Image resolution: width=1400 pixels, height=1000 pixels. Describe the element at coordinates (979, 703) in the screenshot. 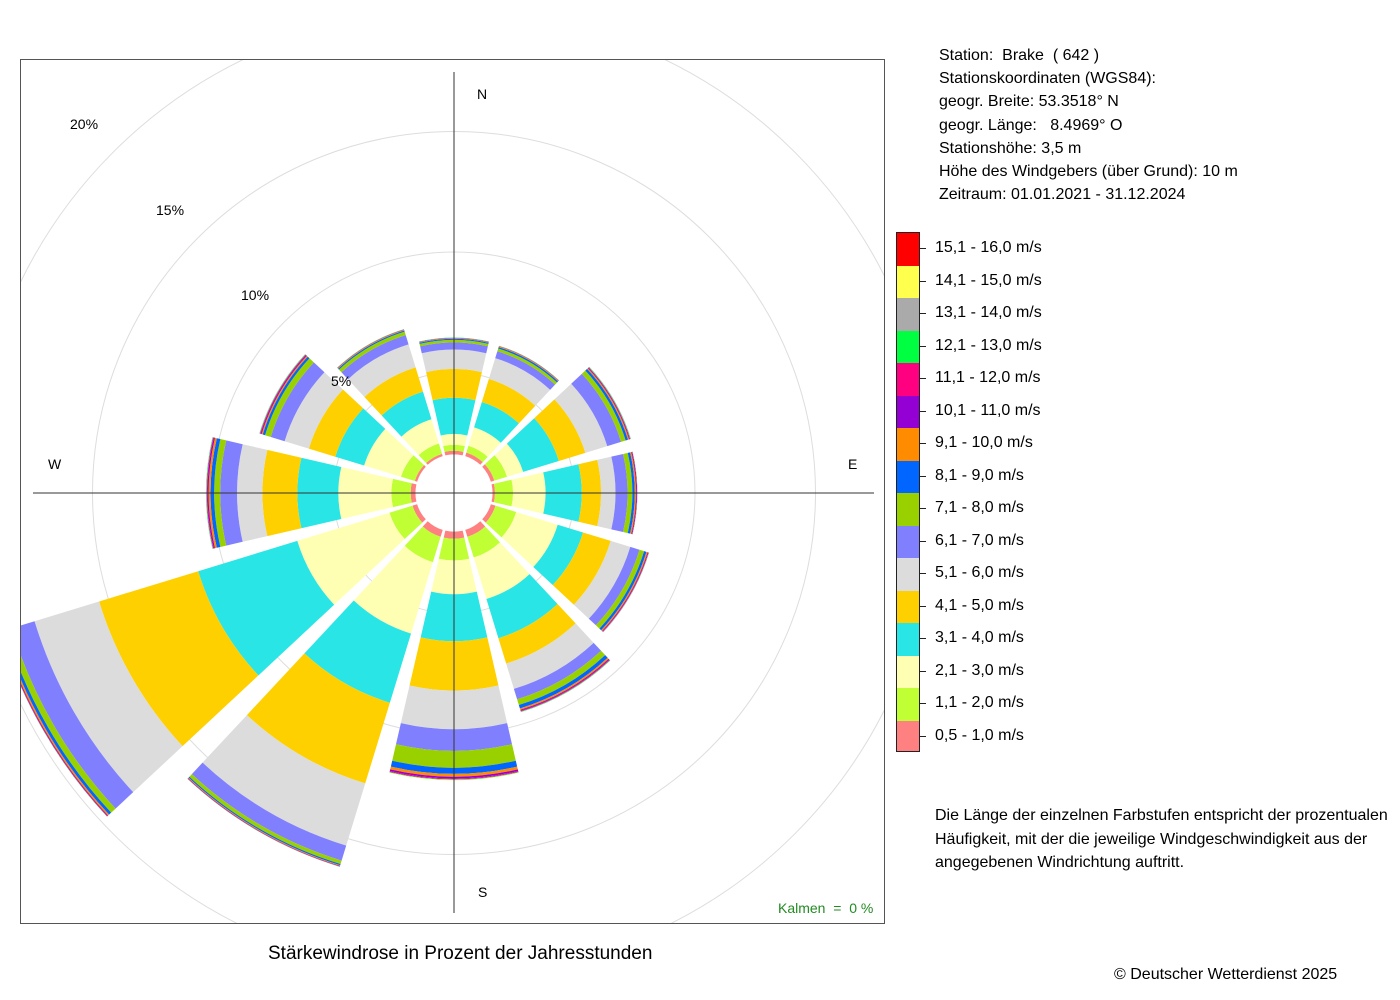

I see `legend-label: 1,1 - 2,0 m/s` at that location.